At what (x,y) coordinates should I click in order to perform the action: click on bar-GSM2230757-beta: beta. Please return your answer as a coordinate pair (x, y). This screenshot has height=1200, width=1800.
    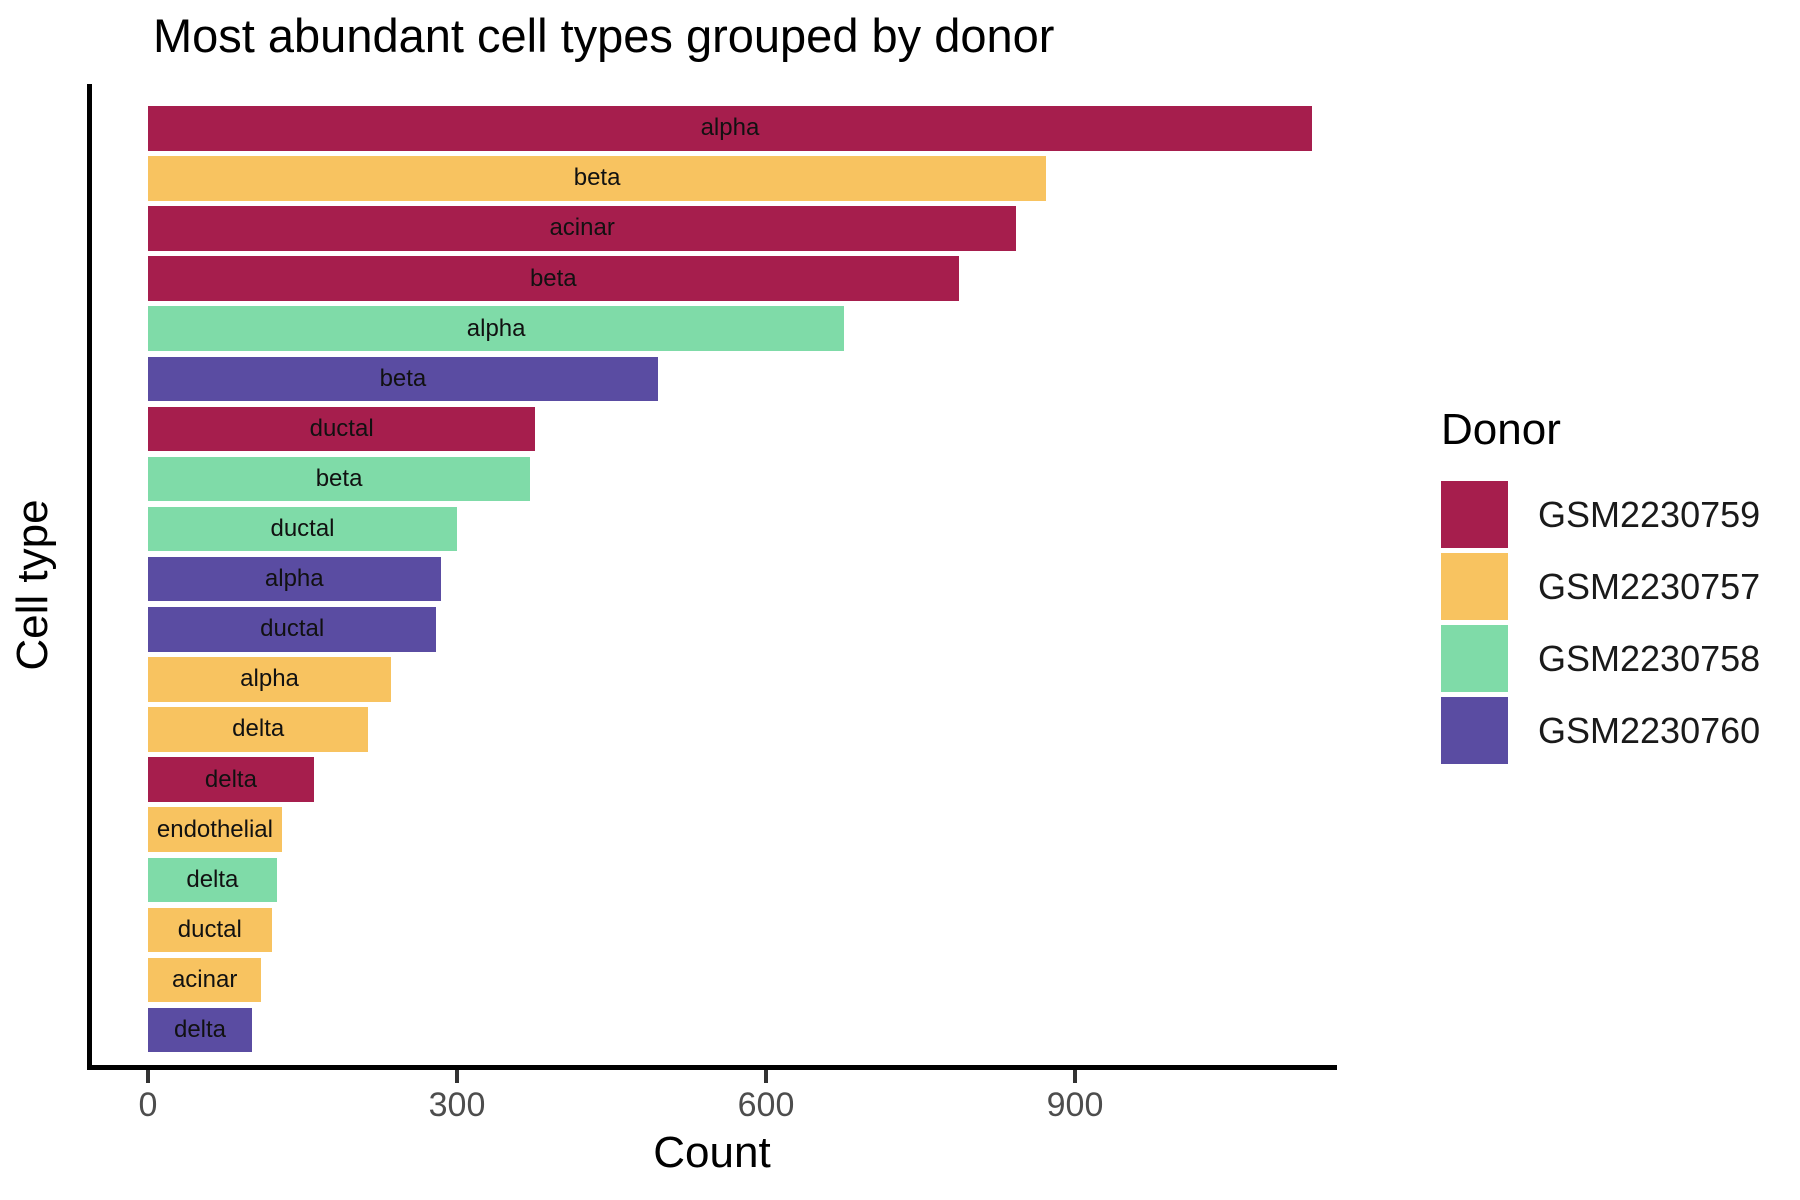
    Looking at the image, I should click on (597, 178).